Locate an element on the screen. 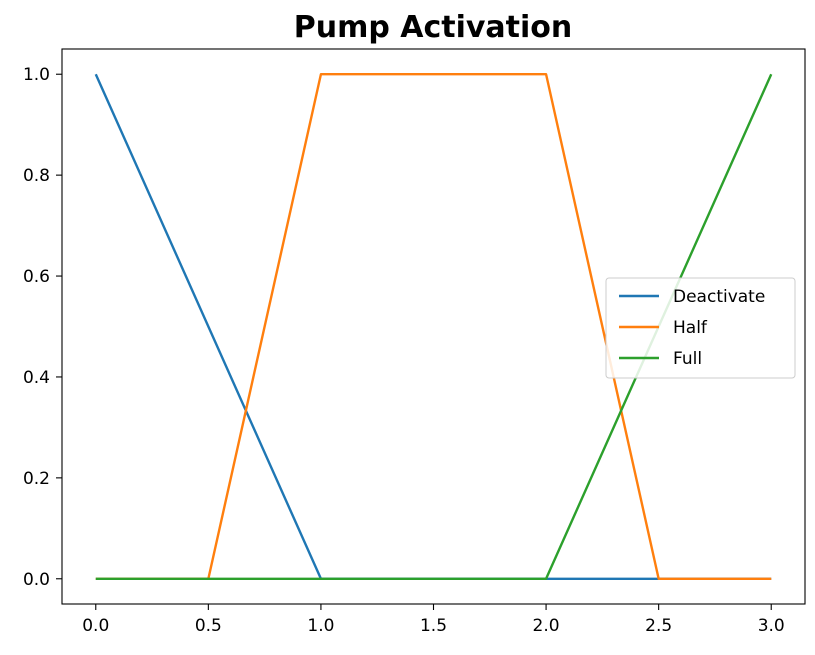 The height and width of the screenshot is (655, 815). y-tick-label: 0.4 is located at coordinates (36, 378).